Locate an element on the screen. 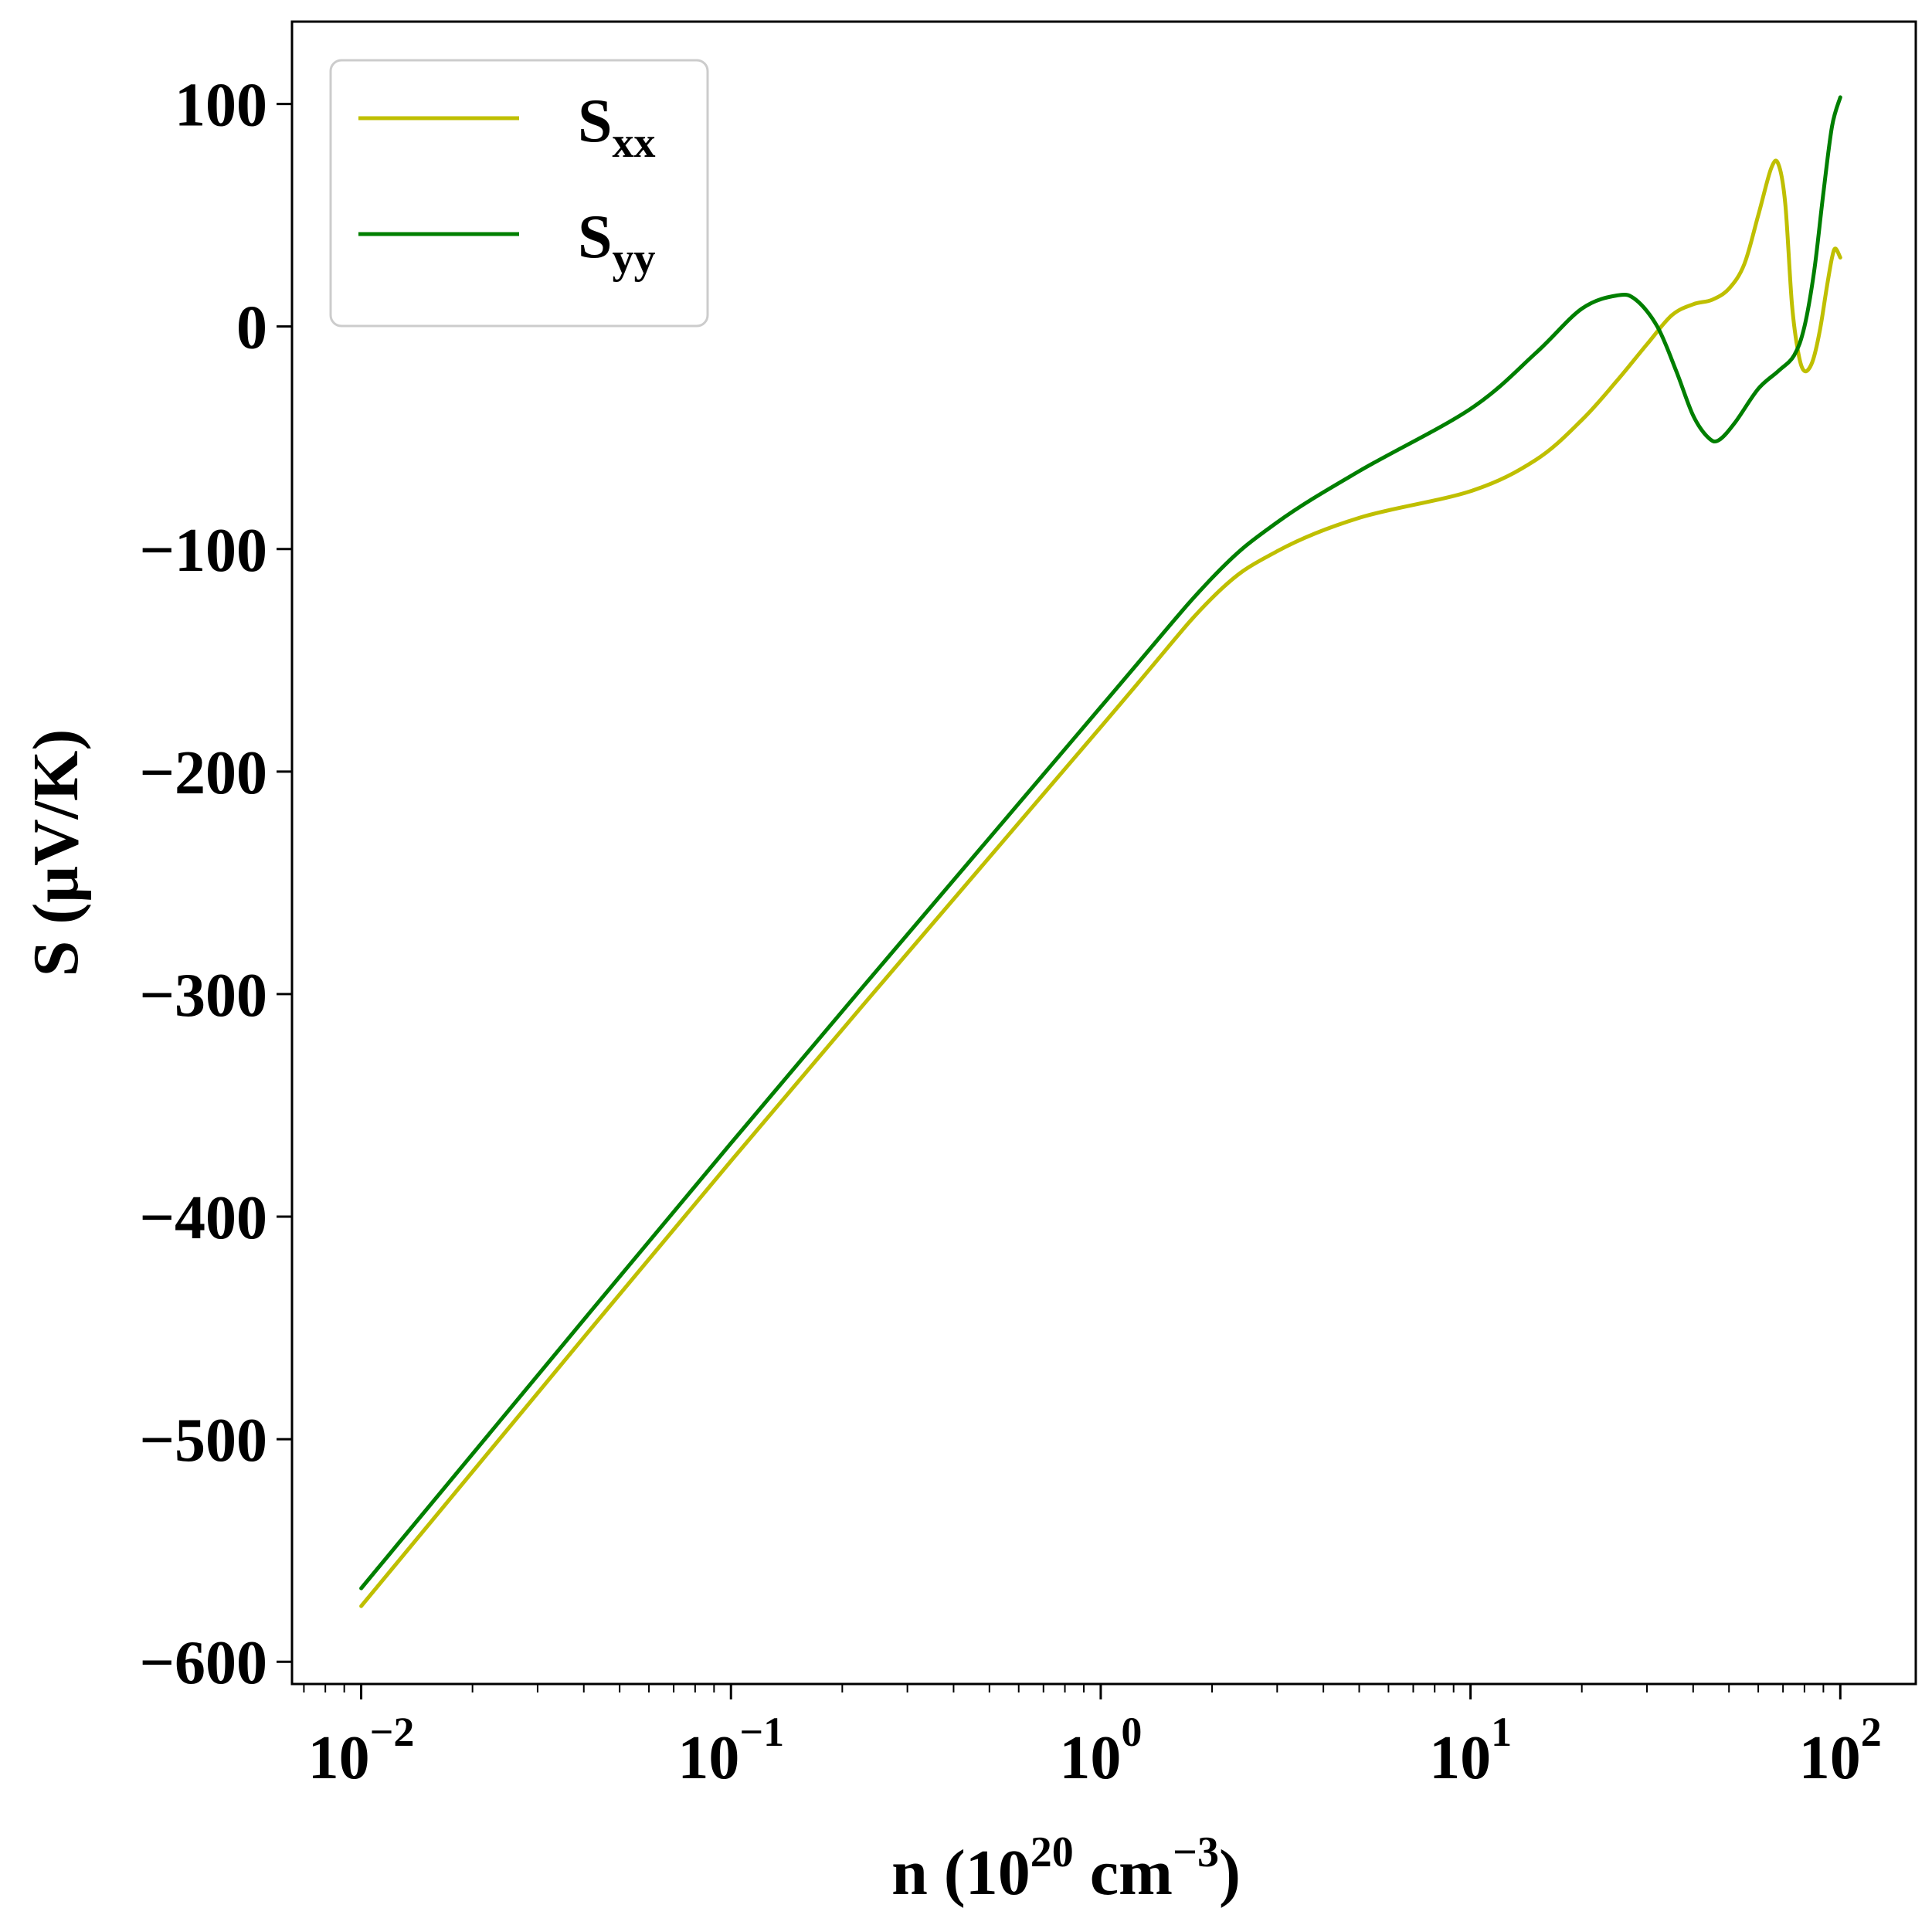 The width and height of the screenshot is (1932, 1925). y-tick-label: −100 is located at coordinates (203, 551).